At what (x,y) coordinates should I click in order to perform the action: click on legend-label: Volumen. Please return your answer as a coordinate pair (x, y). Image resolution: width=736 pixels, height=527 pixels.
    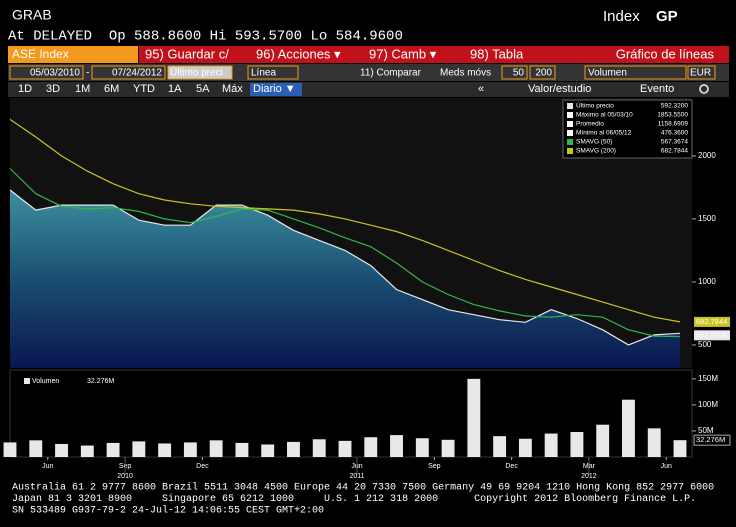
    Looking at the image, I should click on (45, 381).